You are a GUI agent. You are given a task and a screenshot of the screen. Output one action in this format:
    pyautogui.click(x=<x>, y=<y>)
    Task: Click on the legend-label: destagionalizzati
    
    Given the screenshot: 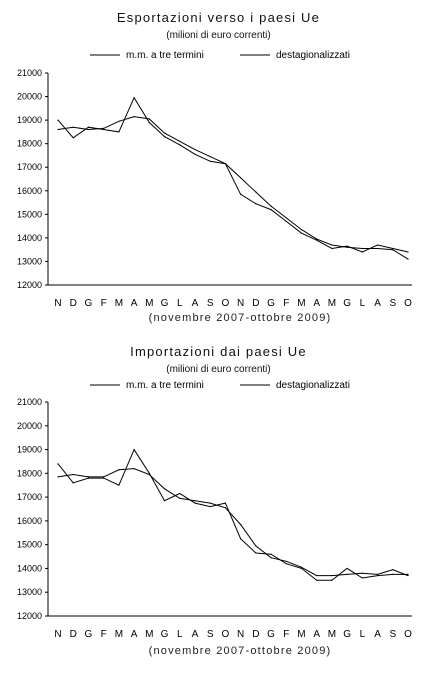 What is the action you would take?
    pyautogui.click(x=313, y=385)
    